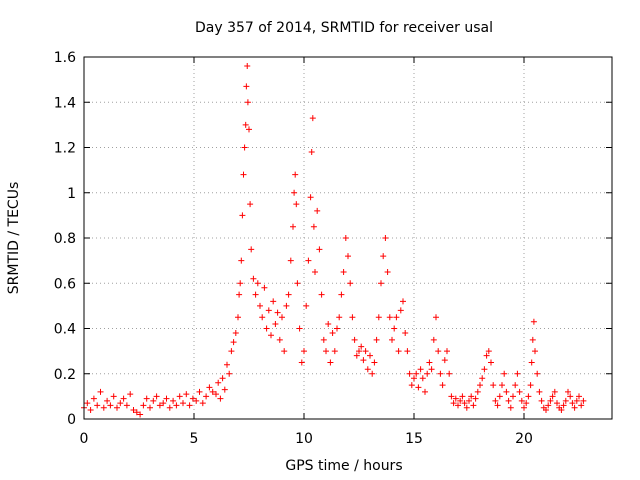 The height and width of the screenshot is (480, 640). Describe the element at coordinates (65, 103) in the screenshot. I see `y-tick-label: 1.4` at that location.